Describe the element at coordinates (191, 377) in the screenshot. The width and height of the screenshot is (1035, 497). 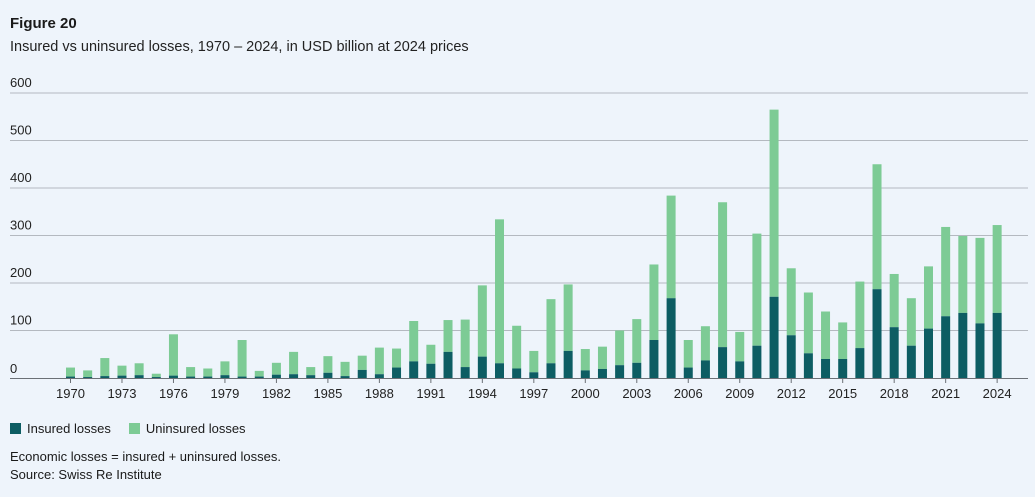
I see `bar-insured-1977` at that location.